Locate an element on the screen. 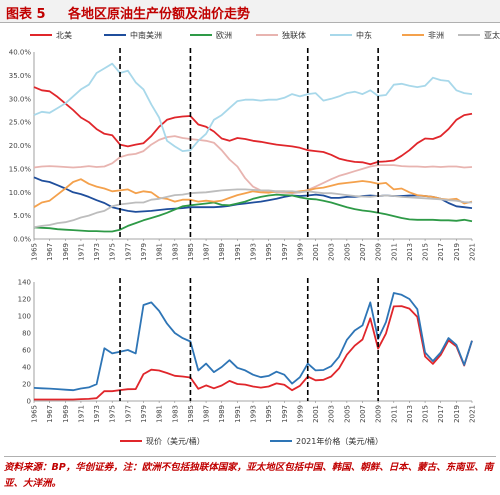 This screenshot has height=495, width=500. figure-header: 图表 5 各地区原油生产份额及油价走势 is located at coordinates (250, 11).